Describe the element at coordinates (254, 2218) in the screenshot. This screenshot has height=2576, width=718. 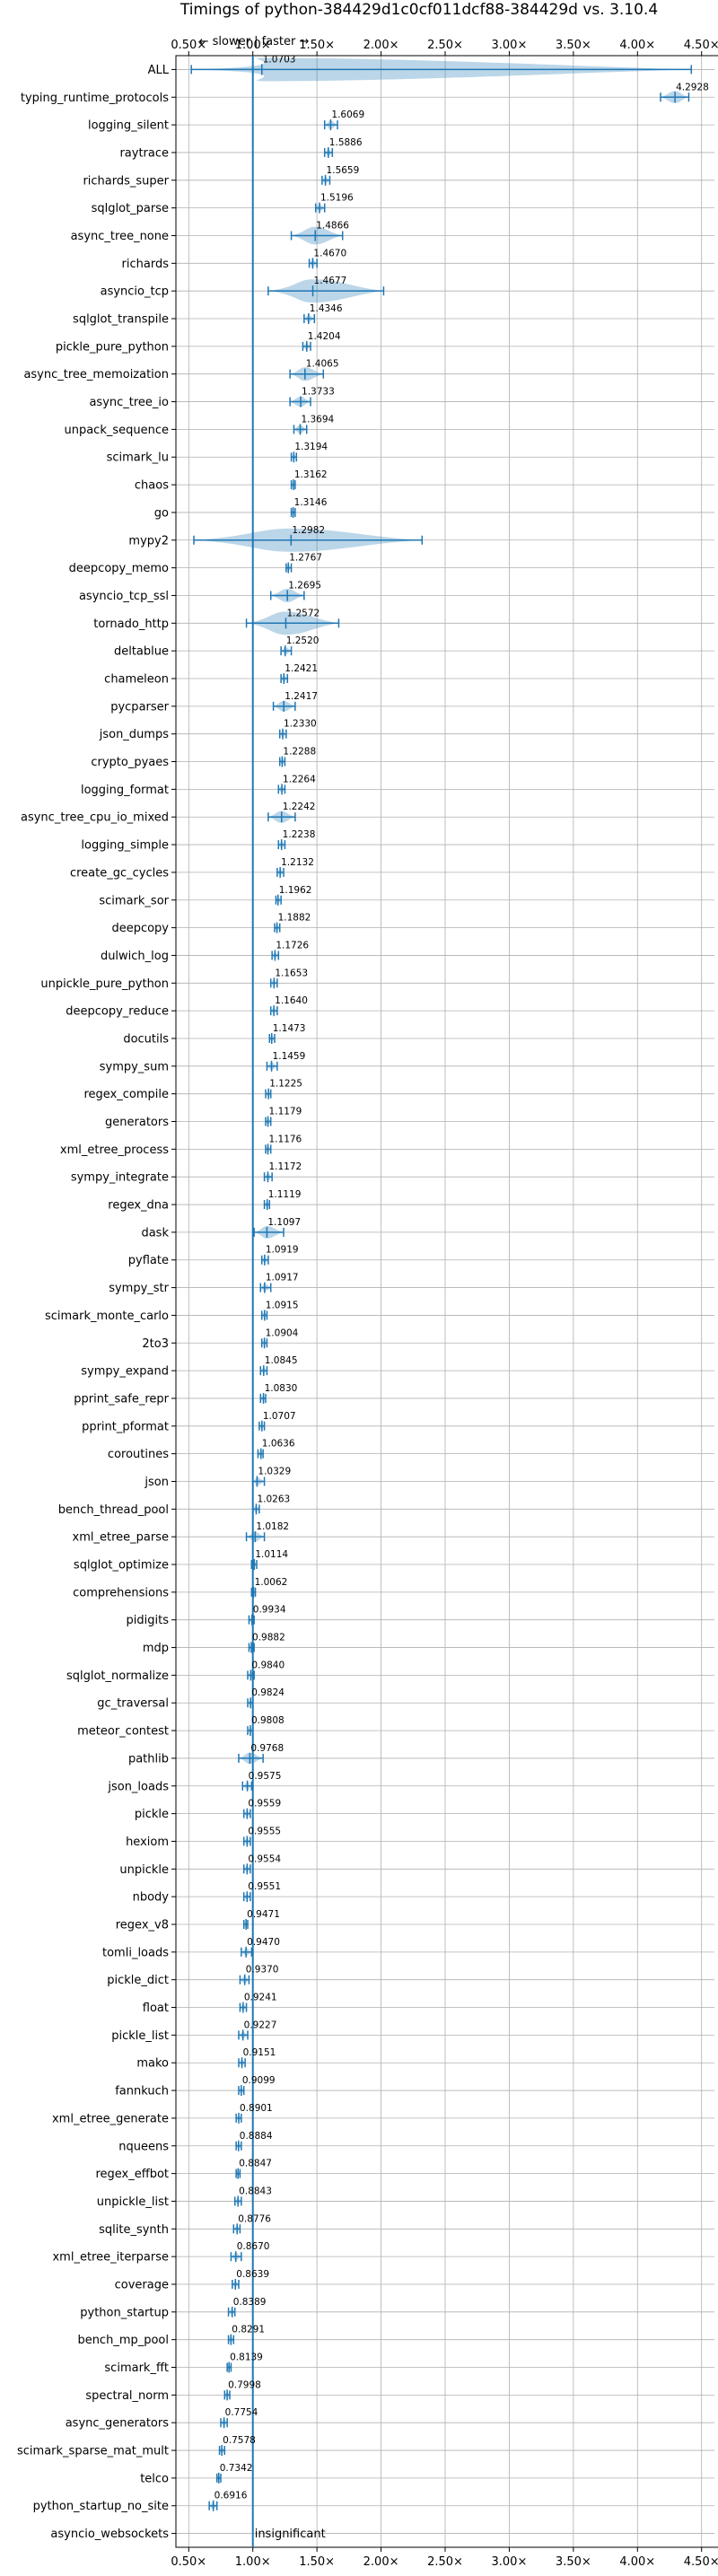
I see `value-label: 0.8776` at that location.